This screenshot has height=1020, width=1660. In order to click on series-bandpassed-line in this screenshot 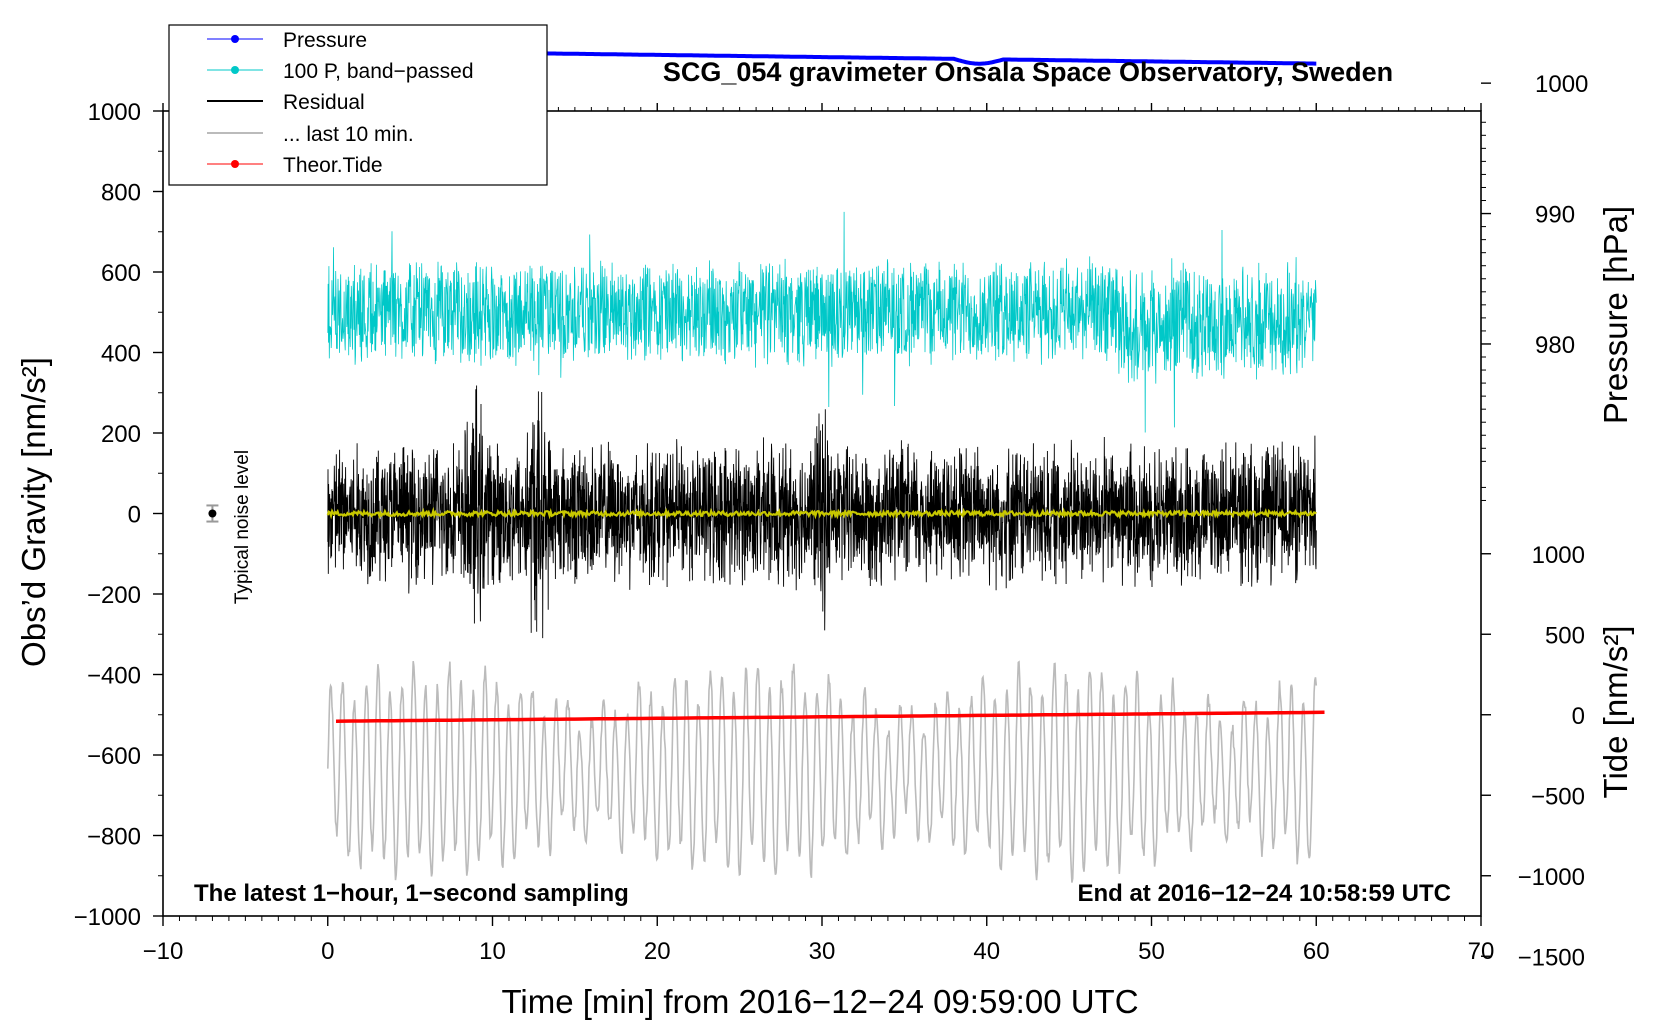, I will do `click(822, 322)`.